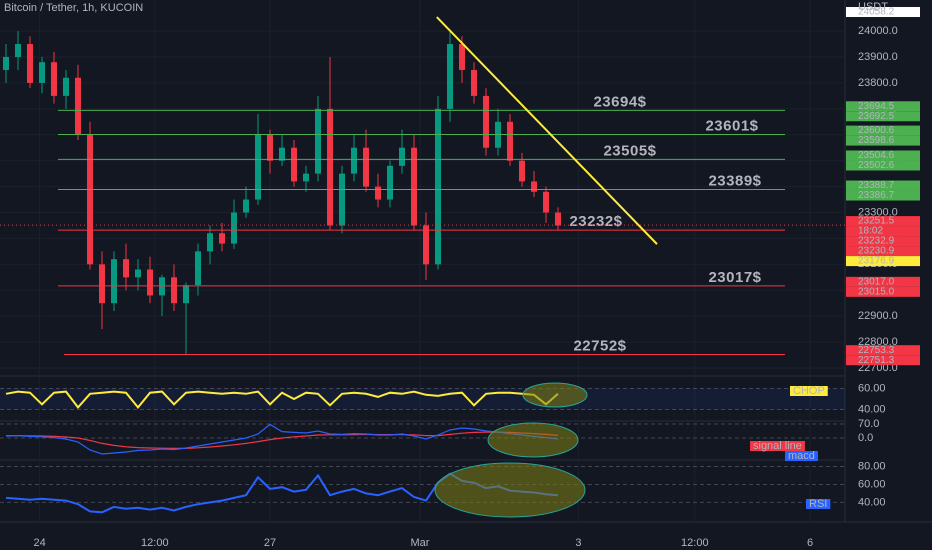 The width and height of the screenshot is (932, 550). Describe the element at coordinates (878, 342) in the screenshot. I see `y-tick-label: 22800.0` at that location.